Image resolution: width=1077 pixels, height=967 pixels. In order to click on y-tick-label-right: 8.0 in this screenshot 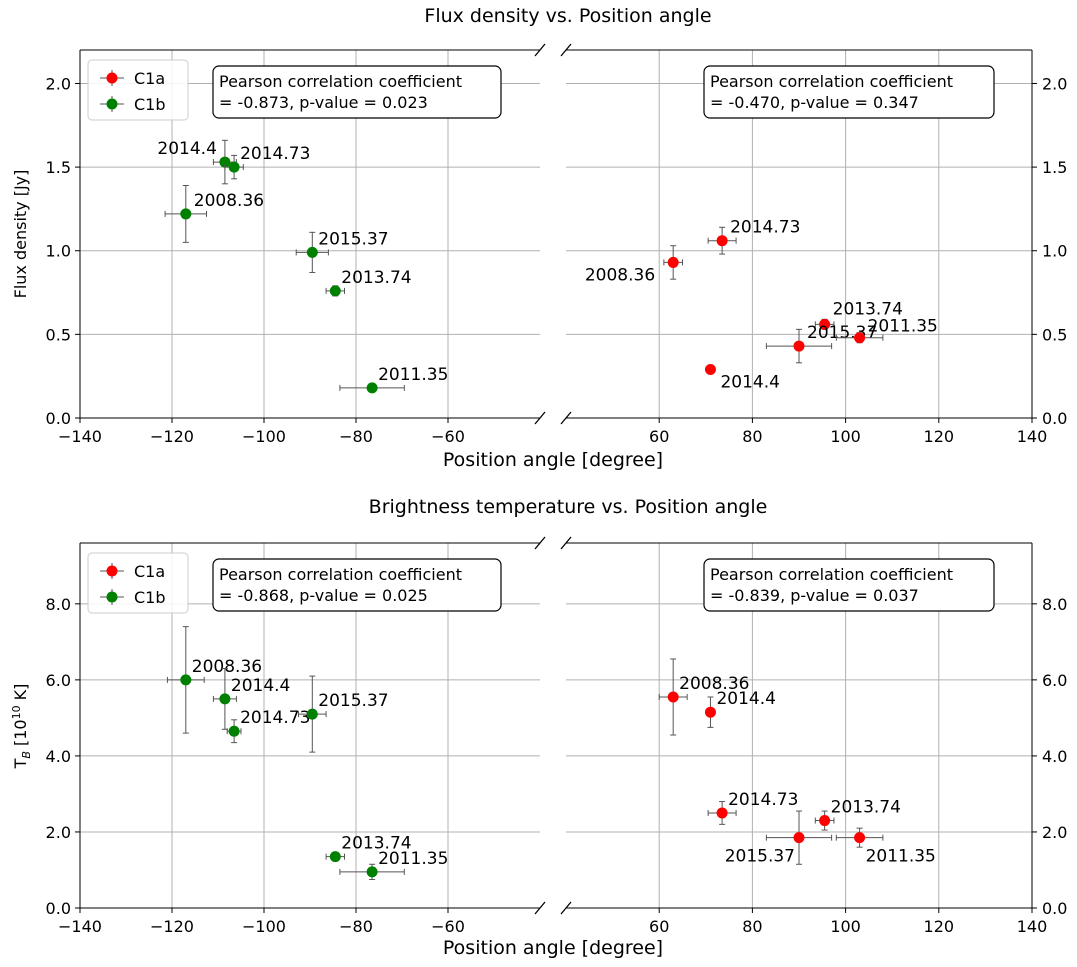, I will do `click(1054, 604)`.